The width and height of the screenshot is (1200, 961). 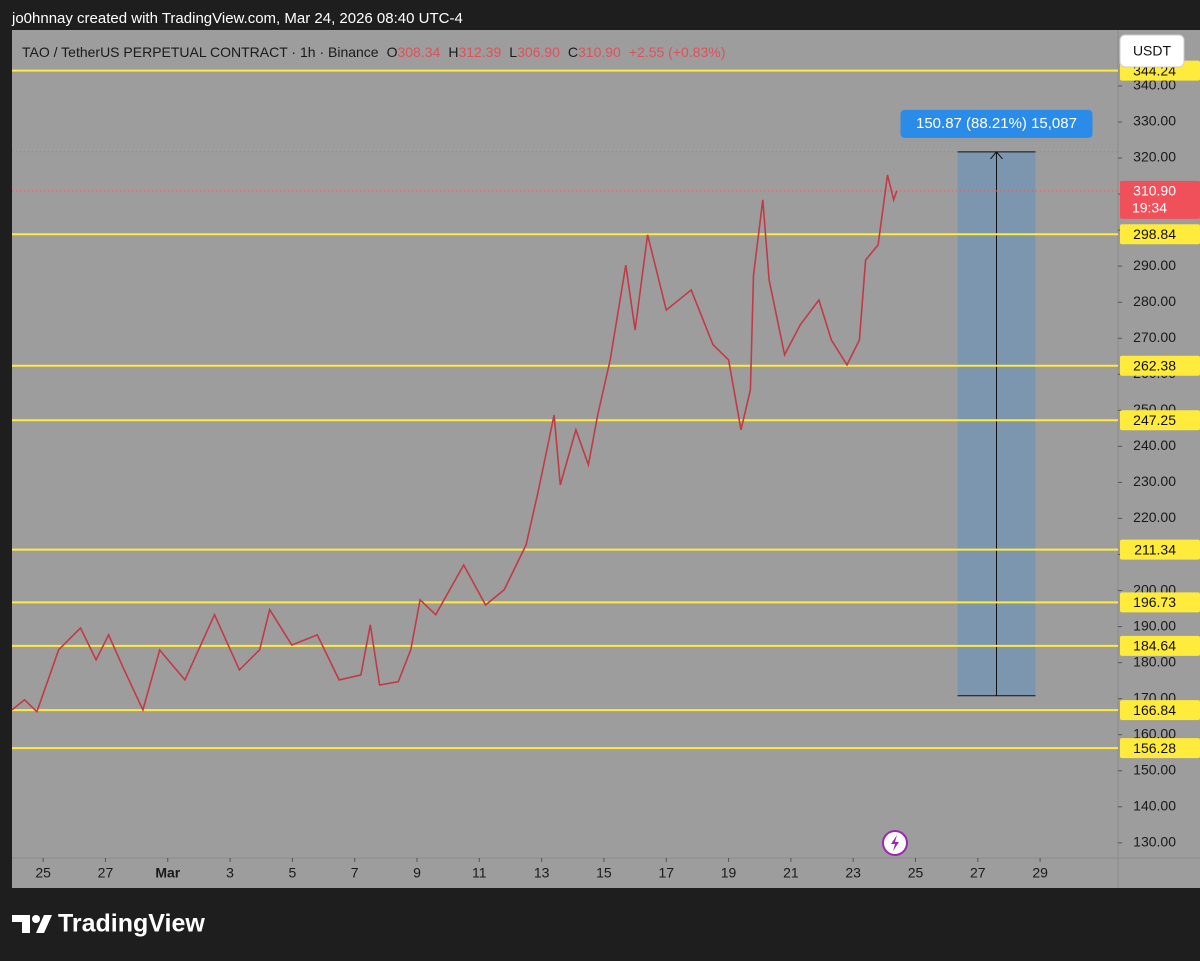 I want to click on footer-brand: TradingView, so click(x=131, y=924).